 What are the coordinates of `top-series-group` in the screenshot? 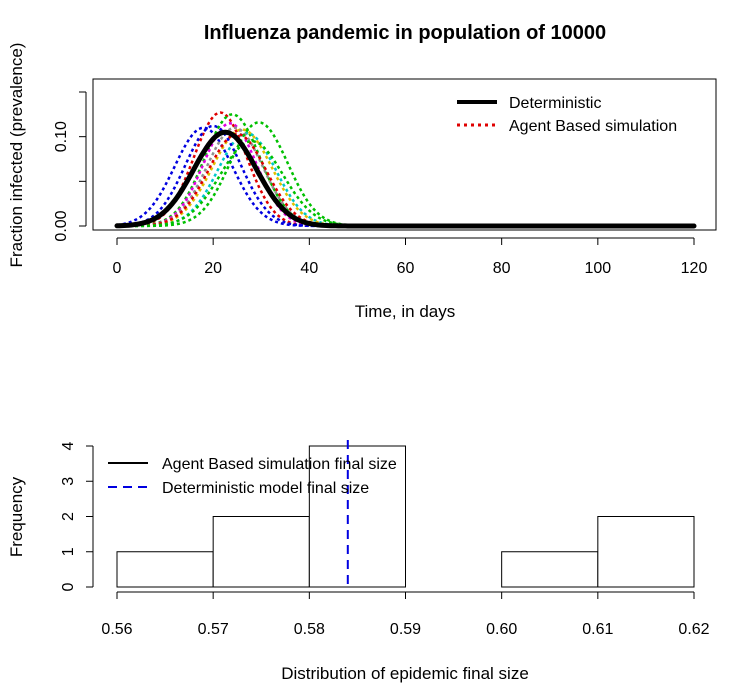 It's located at (405, 170).